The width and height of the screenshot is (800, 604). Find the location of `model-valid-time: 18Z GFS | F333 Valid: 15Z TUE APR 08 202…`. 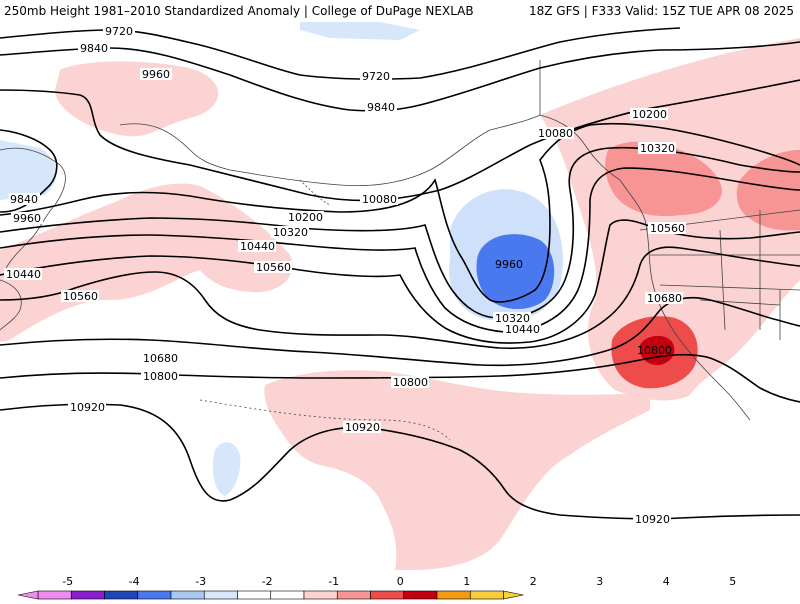

model-valid-time: 18Z GFS | F333 Valid: 15Z TUE APR 08 202… is located at coordinates (661, 11).